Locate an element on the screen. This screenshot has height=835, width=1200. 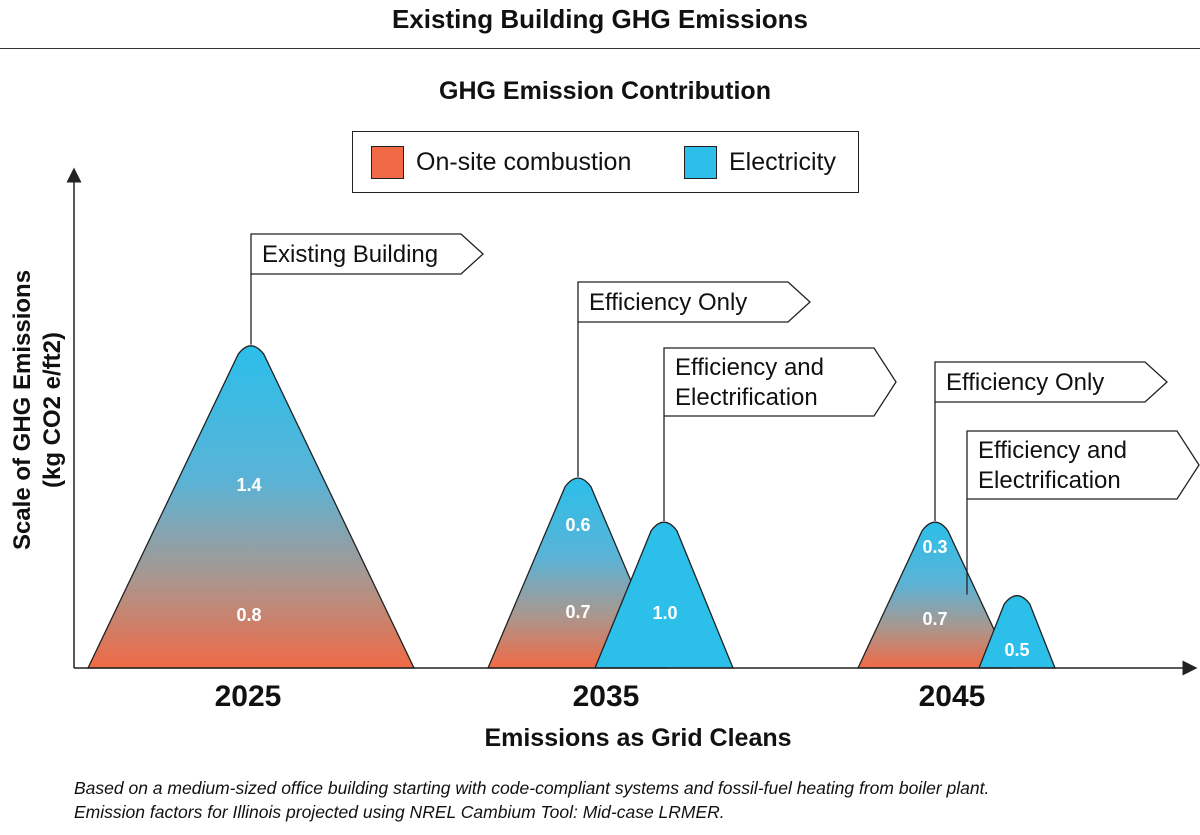
value-label-2045-electricity: 0.5 is located at coordinates (1016, 650).